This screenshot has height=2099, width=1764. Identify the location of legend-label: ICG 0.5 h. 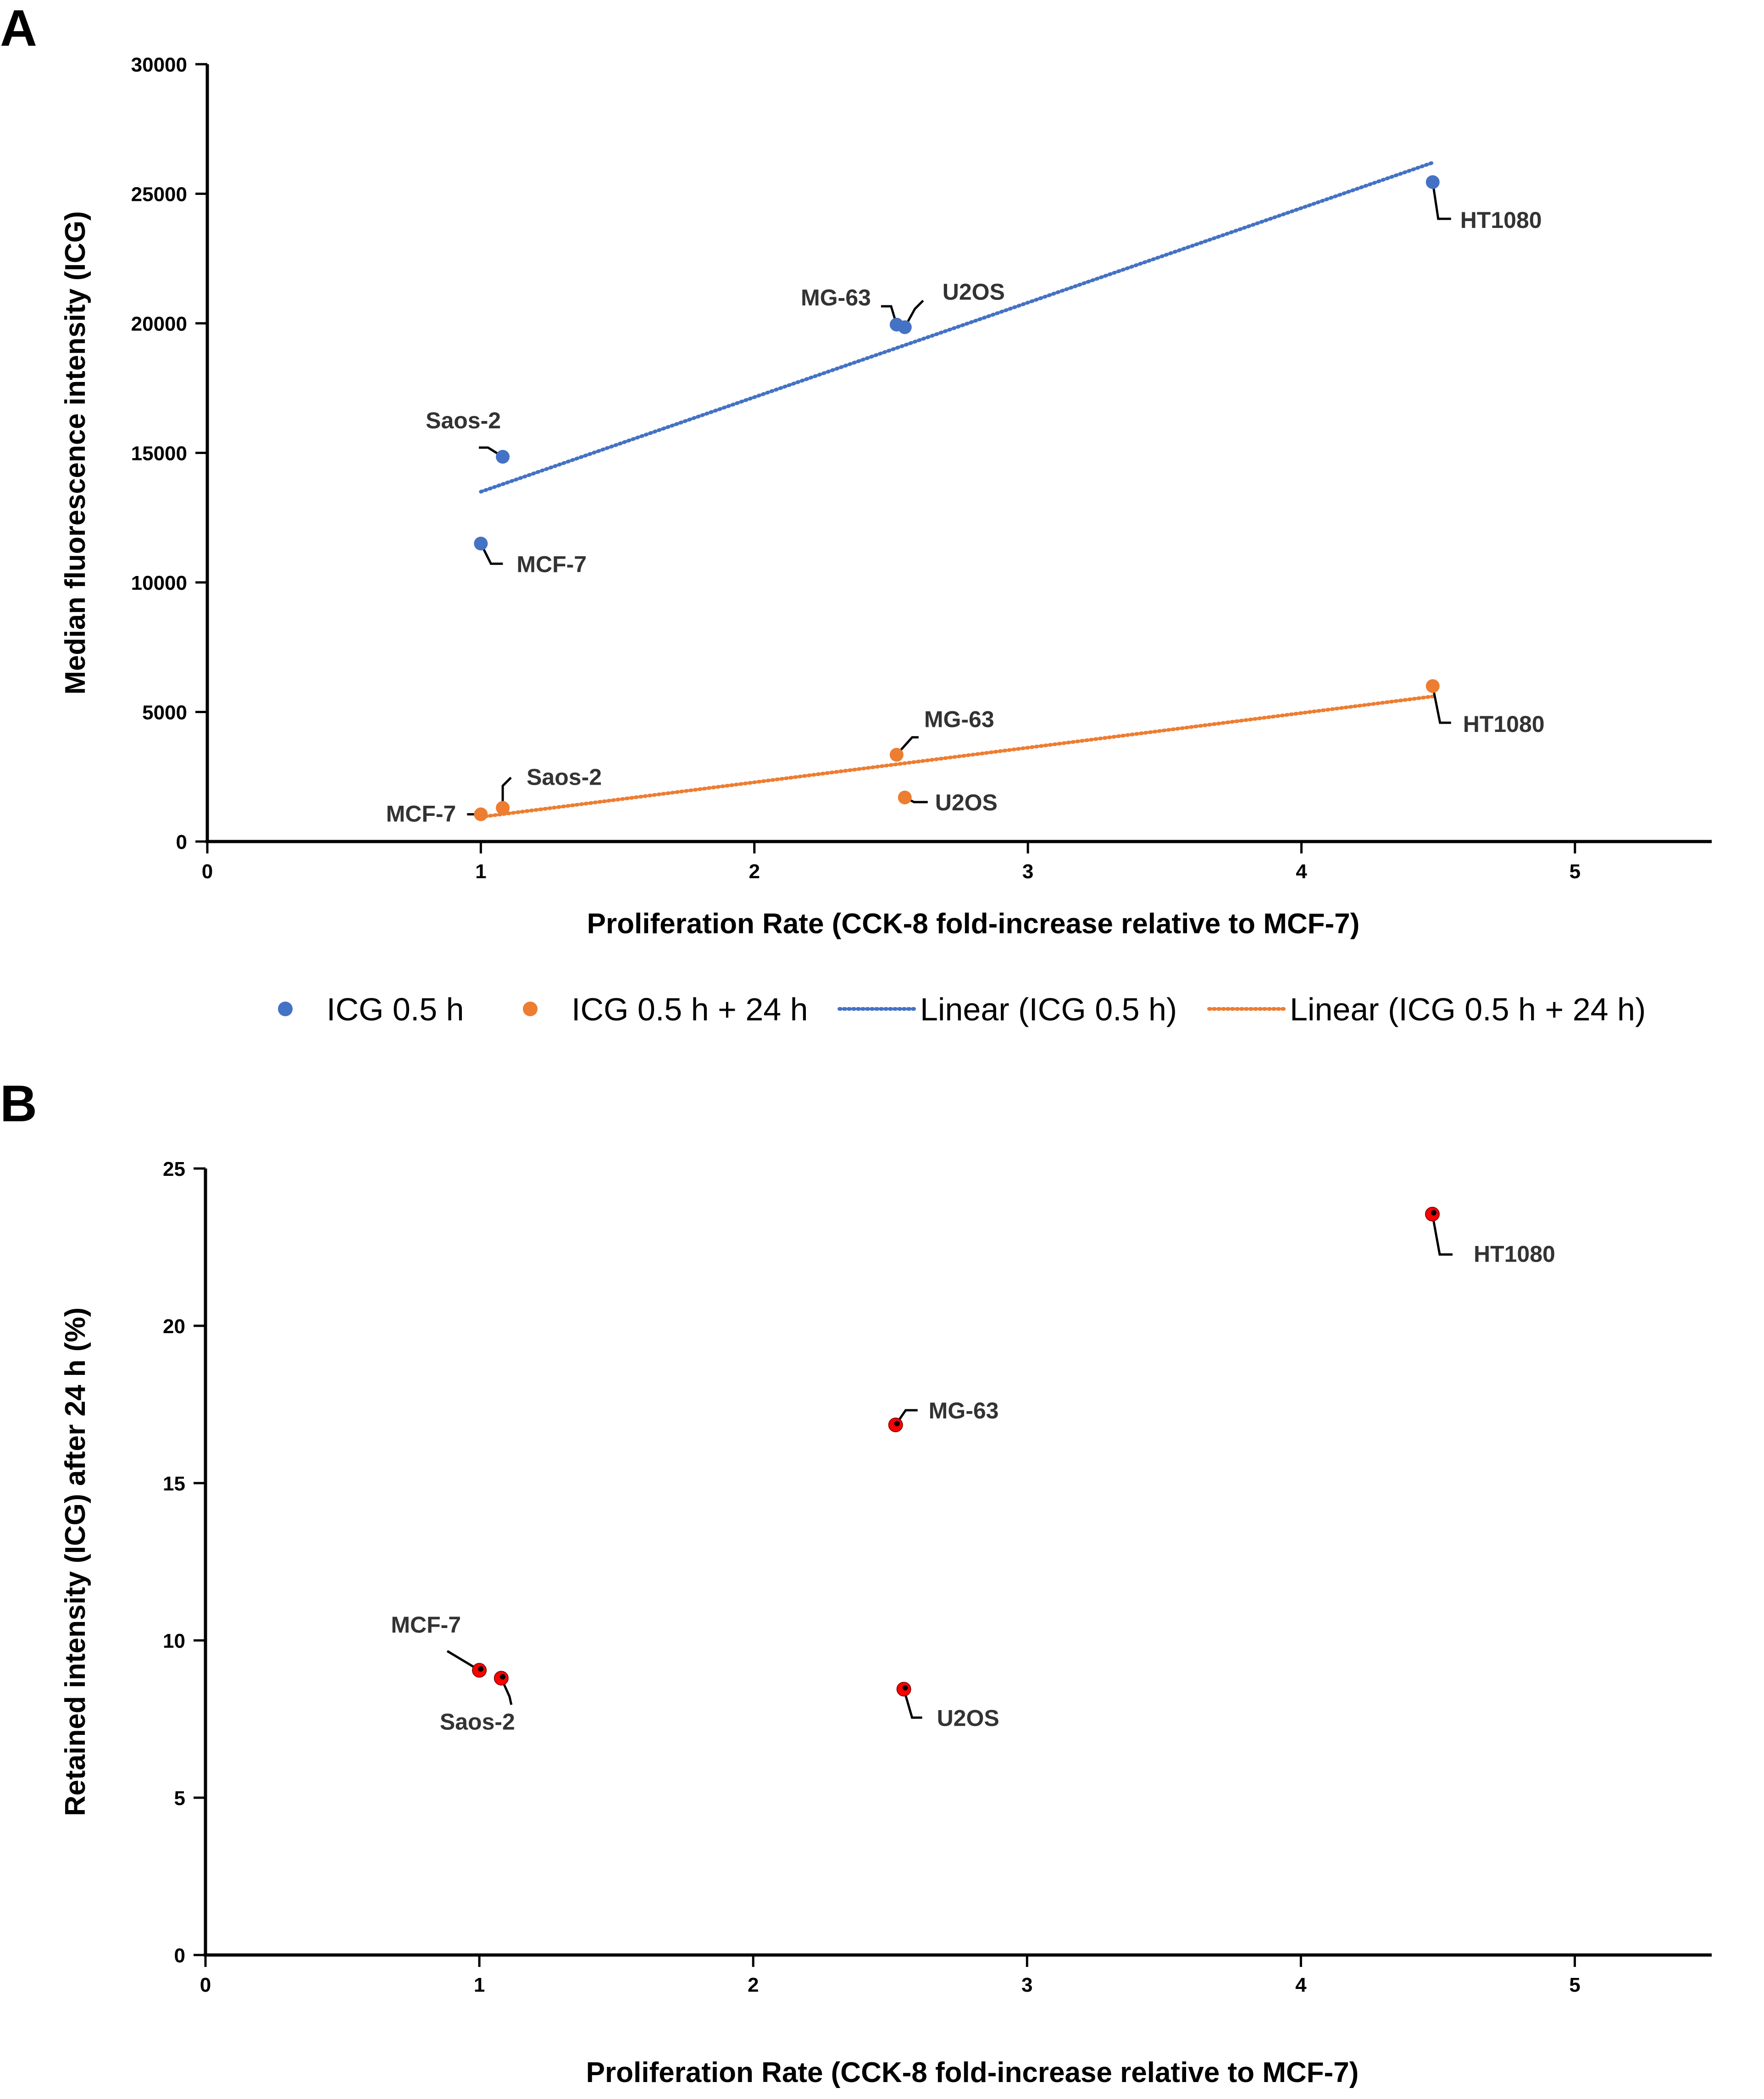
(395, 1009).